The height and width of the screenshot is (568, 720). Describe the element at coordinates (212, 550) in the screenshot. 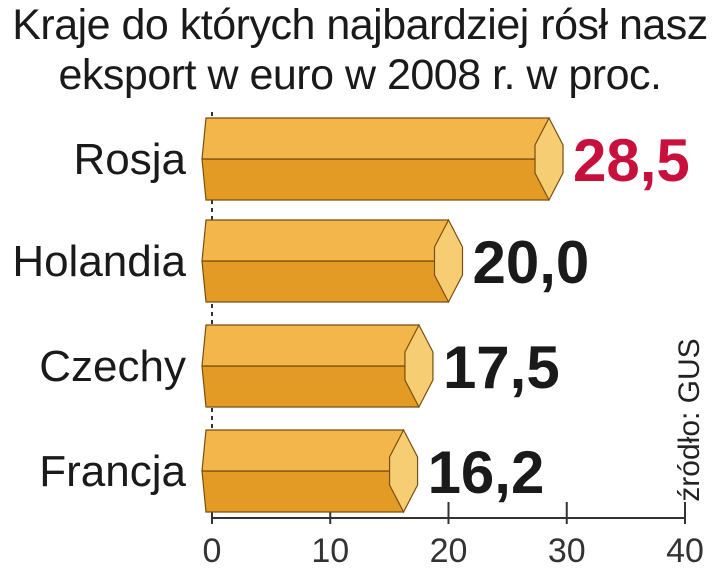

I see `x-tick-label-0: 0` at that location.